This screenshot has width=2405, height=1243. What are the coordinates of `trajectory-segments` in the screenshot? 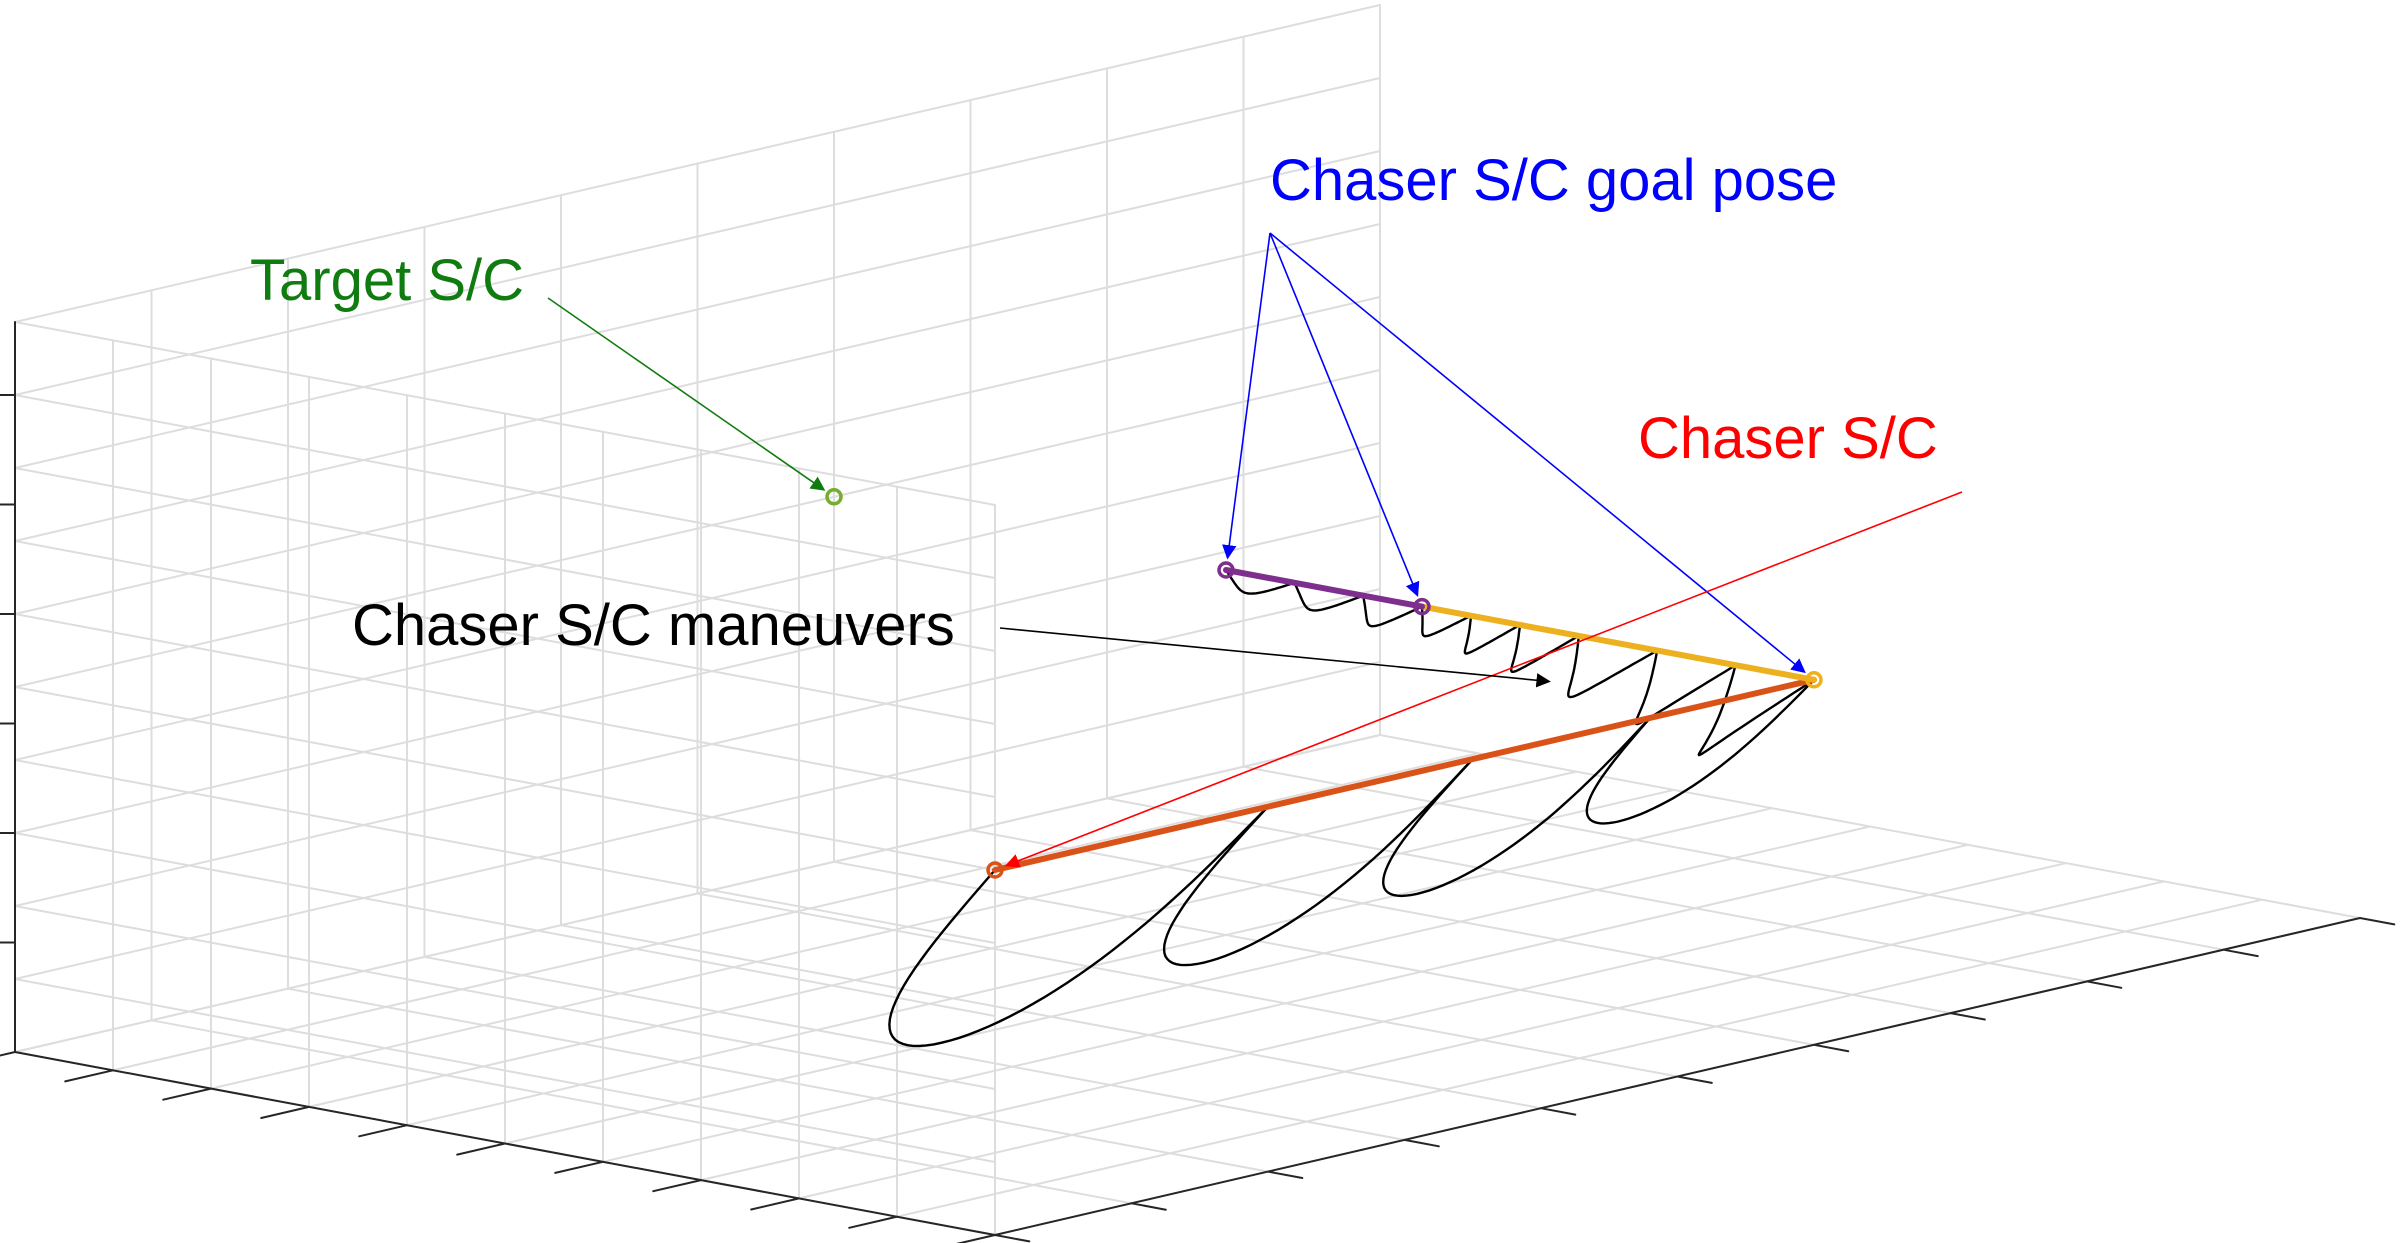 It's located at (1404, 720).